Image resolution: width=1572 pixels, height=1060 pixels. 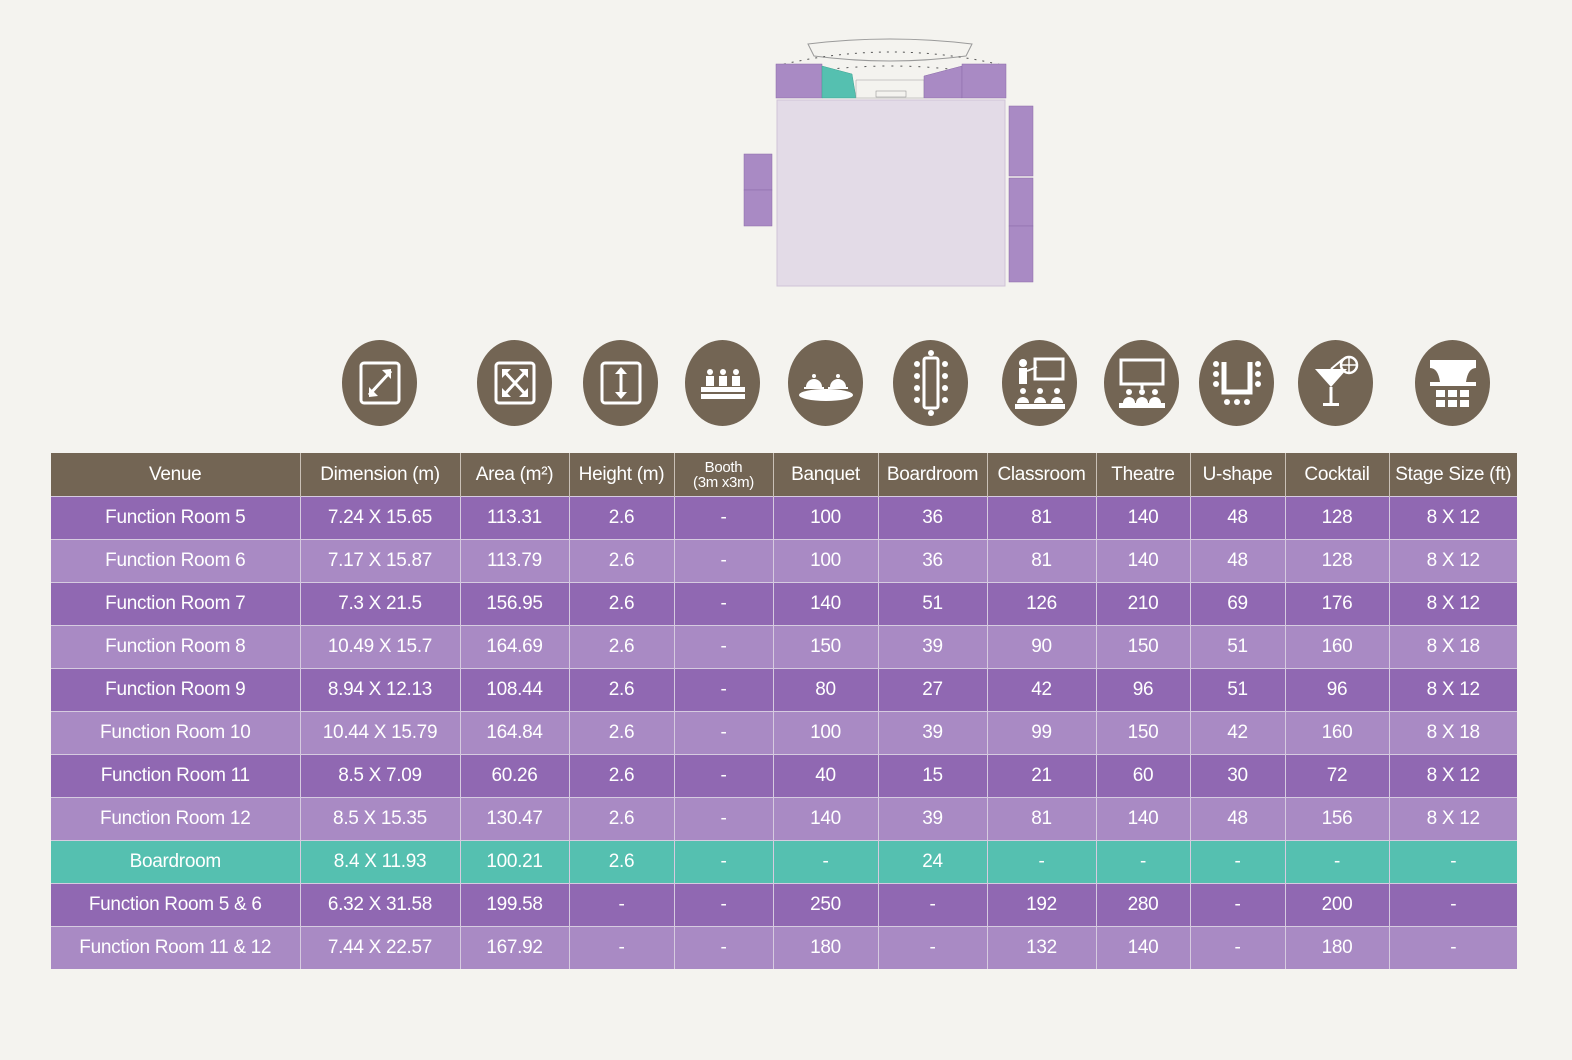 What do you see at coordinates (1238, 776) in the screenshot?
I see `cell-ushape: 30` at bounding box center [1238, 776].